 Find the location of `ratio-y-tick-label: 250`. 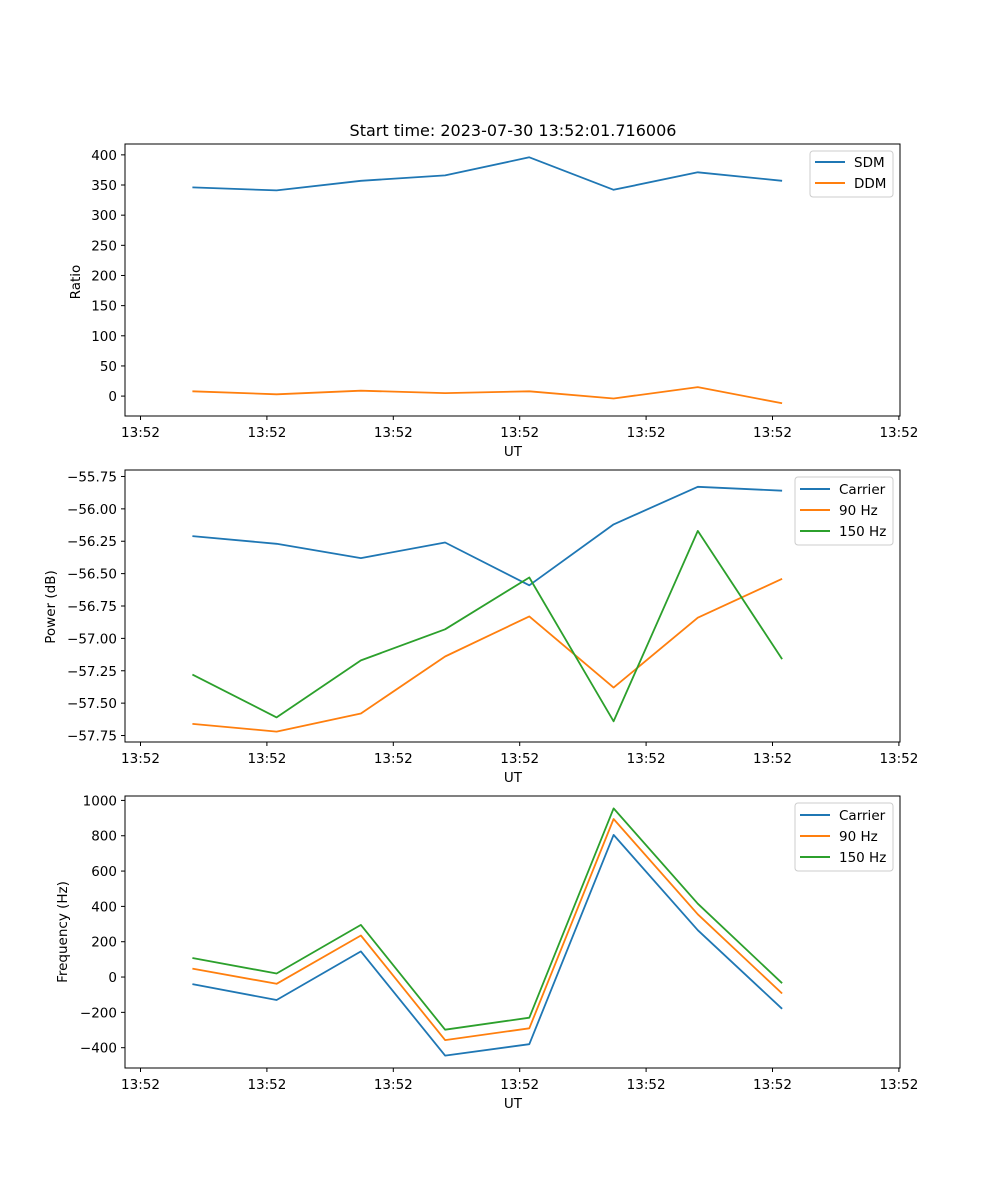

ratio-y-tick-label: 250 is located at coordinates (104, 246).